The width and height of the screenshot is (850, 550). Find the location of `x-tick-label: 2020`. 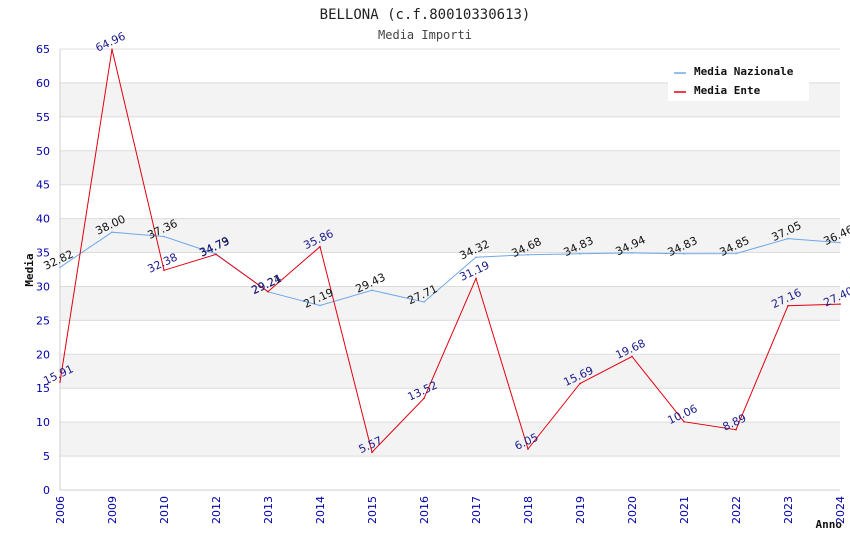

x-tick-label: 2020 is located at coordinates (632, 510).